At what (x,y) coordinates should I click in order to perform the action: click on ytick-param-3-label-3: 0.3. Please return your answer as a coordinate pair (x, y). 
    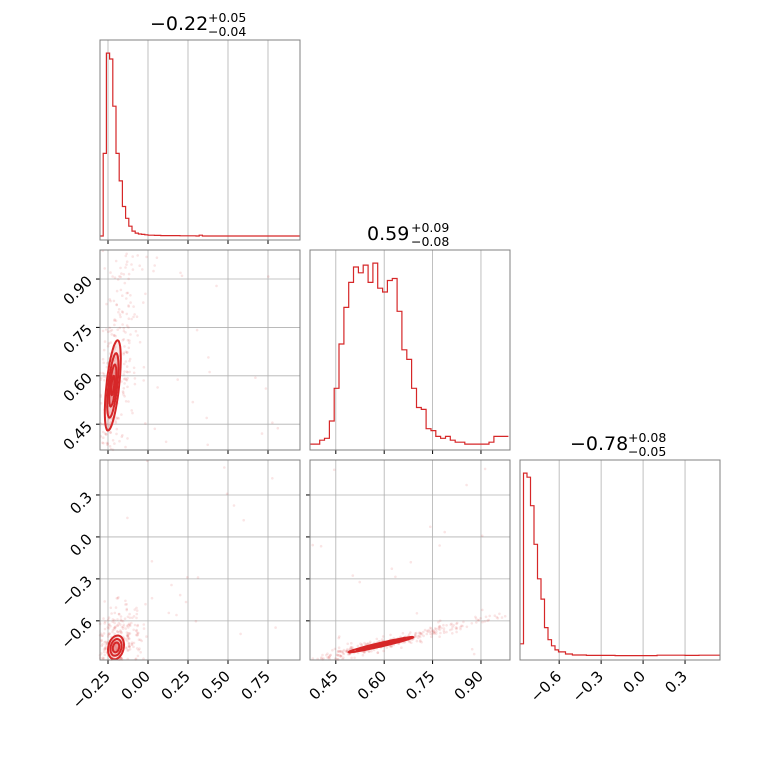
    Looking at the image, I should click on (81, 503).